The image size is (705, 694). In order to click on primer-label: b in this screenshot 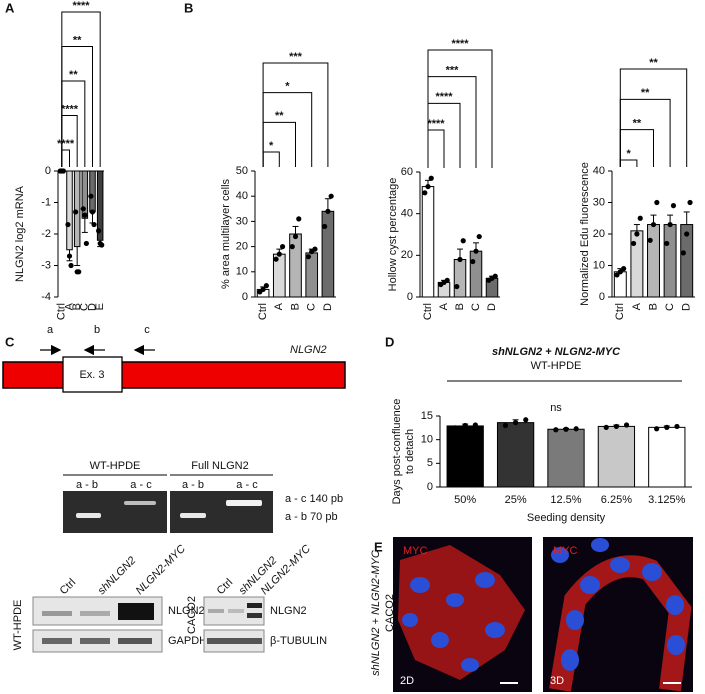, I will do `click(97, 330)`.